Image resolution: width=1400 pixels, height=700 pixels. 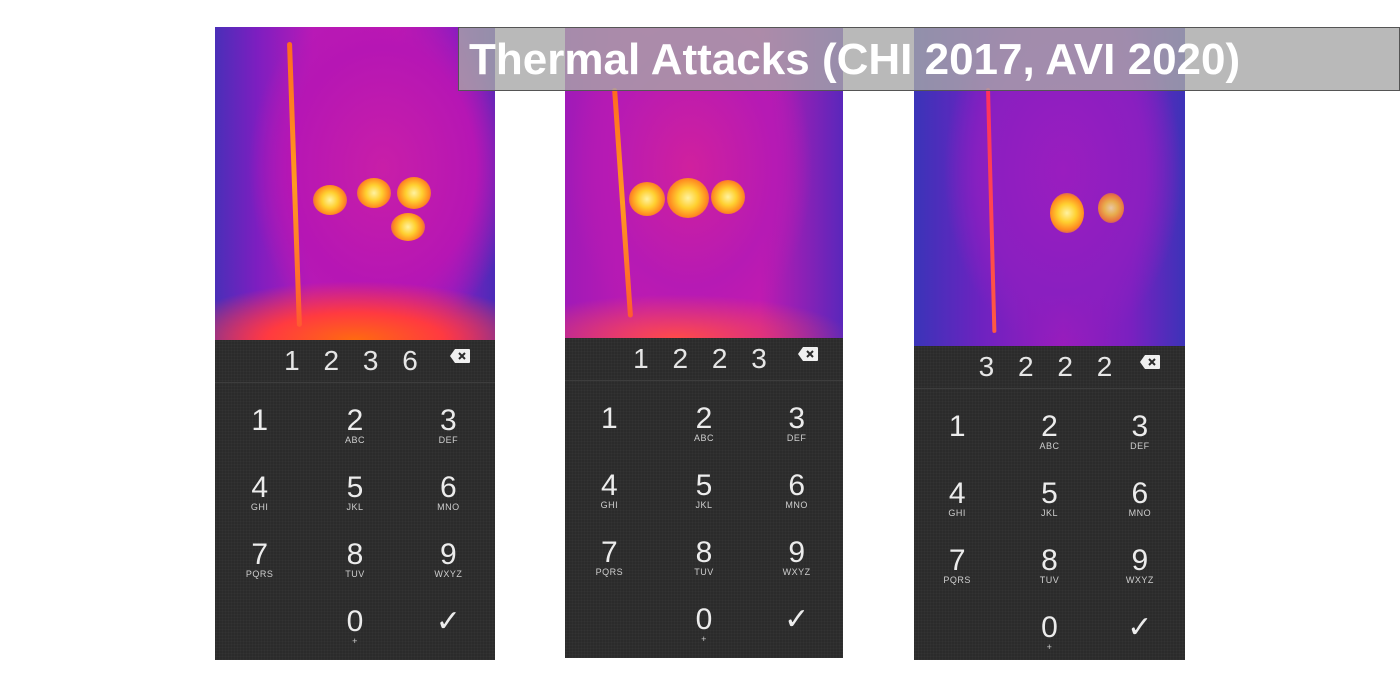 I want to click on key-letters: JKL, so click(x=704, y=505).